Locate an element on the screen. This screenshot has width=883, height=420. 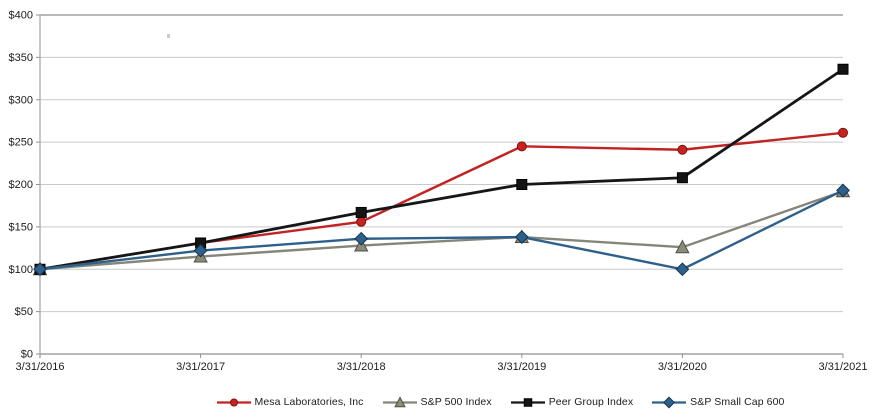
x-axis-tick-label: 3/31/2020 is located at coordinates (682, 367).